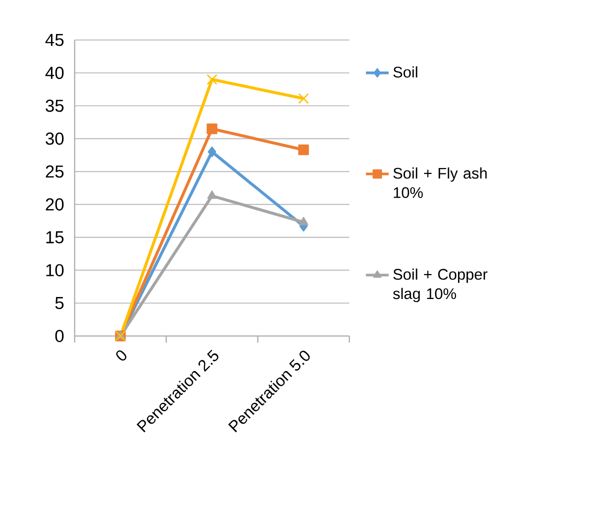  I want to click on y-tick-label: 5, so click(59, 303).